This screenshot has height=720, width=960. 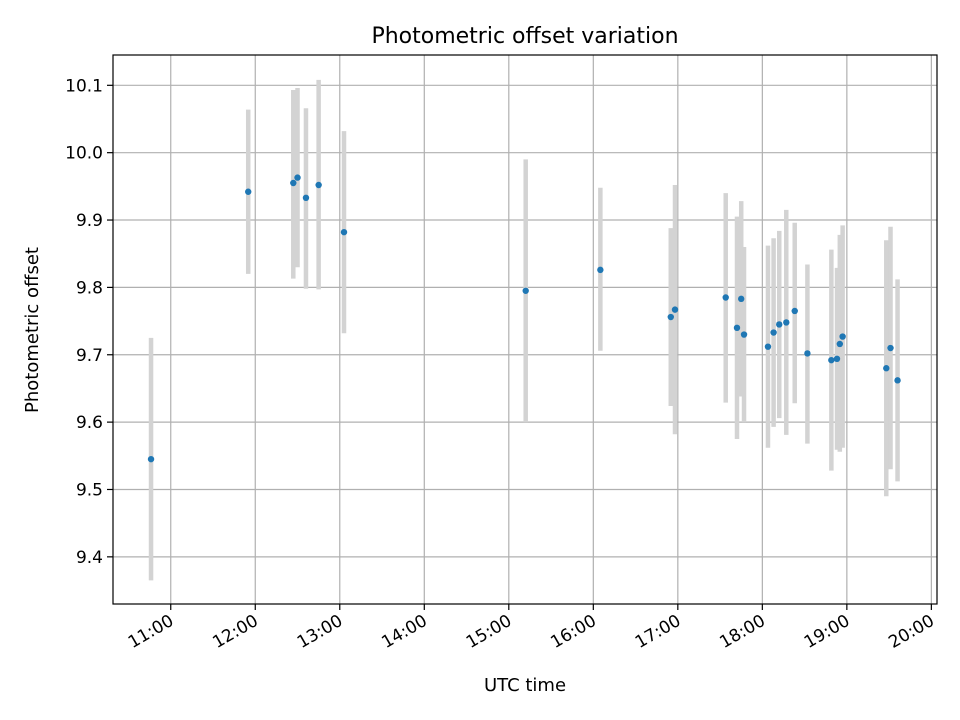 What do you see at coordinates (89, 558) in the screenshot?
I see `y-tick-label: 9.4` at bounding box center [89, 558].